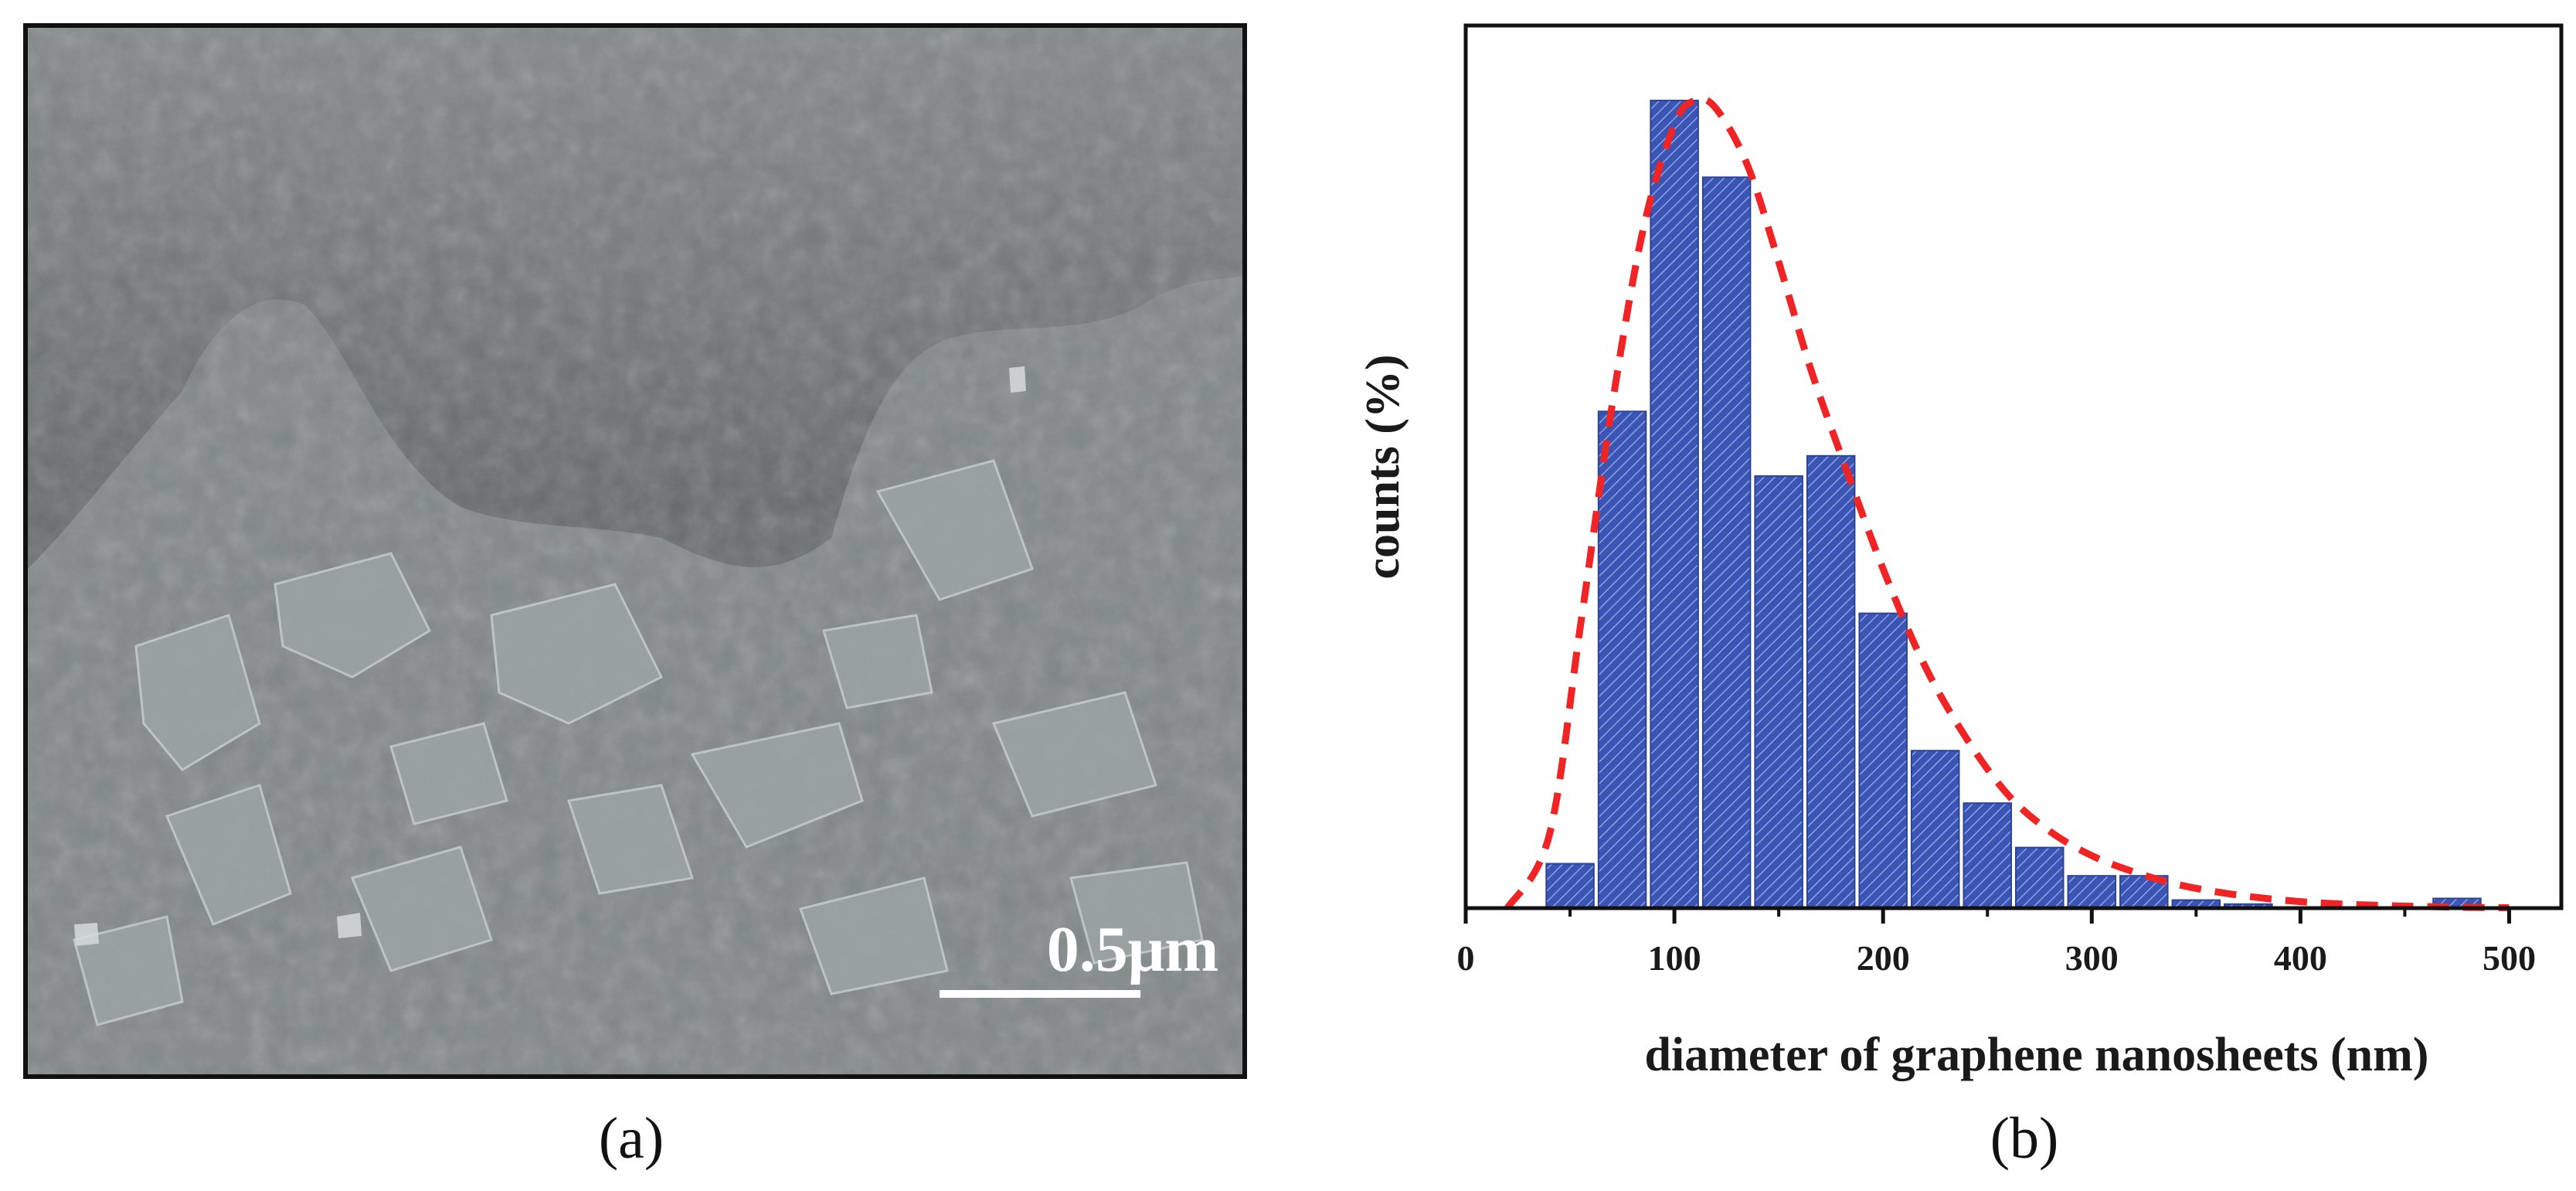 This screenshot has width=2576, height=1191. What do you see at coordinates (1383, 466) in the screenshot?
I see `y-axis-title: counts (%)` at bounding box center [1383, 466].